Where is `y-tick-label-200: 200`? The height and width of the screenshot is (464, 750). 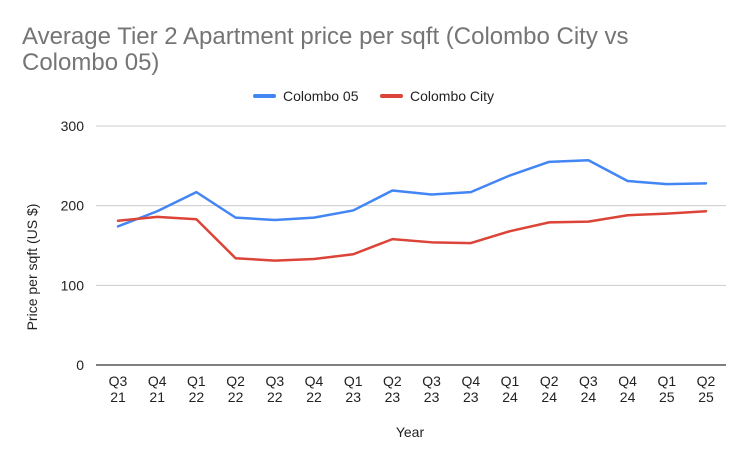
y-tick-label-200: 200 is located at coordinates (73, 206).